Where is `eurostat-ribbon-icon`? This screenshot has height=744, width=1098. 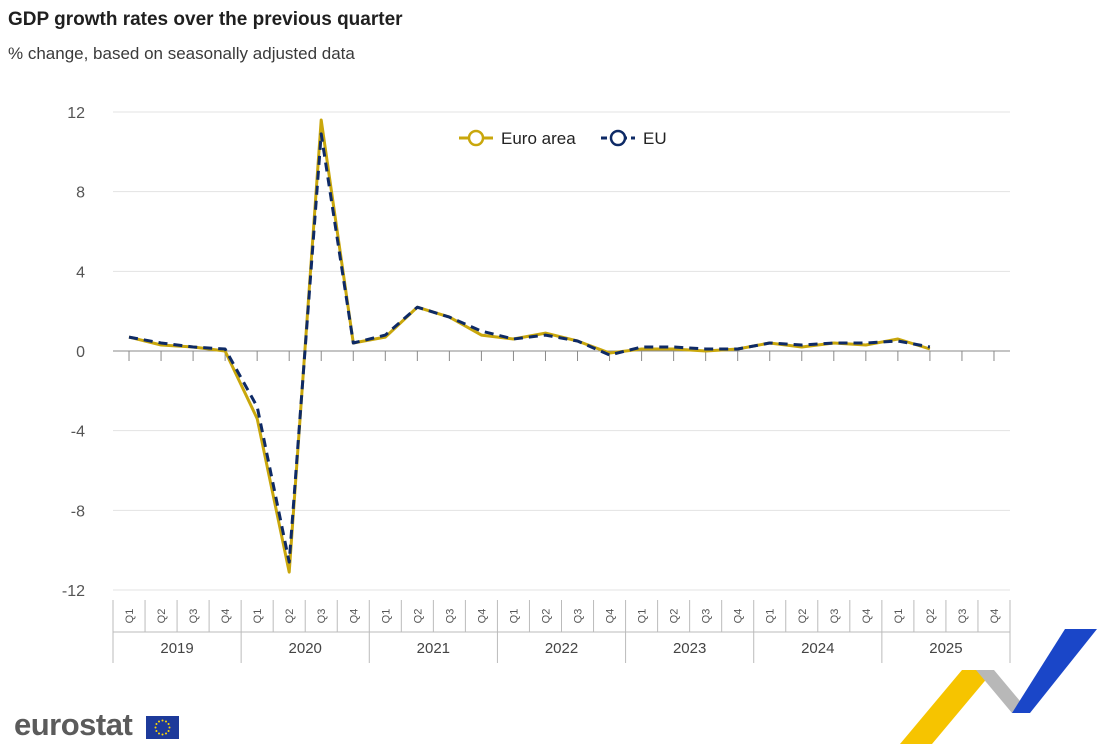 eurostat-ribbon-icon is located at coordinates (998, 686).